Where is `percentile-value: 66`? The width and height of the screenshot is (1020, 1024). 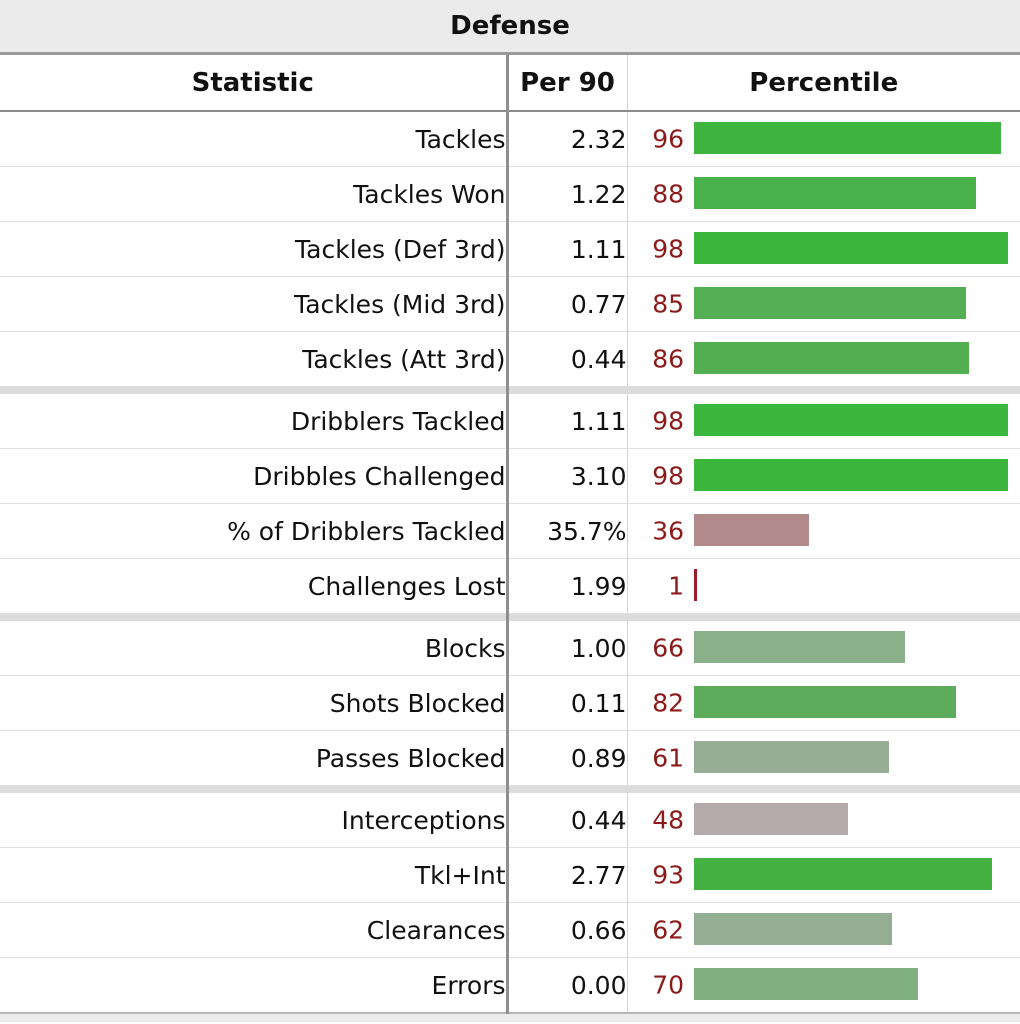
percentile-value: 66 is located at coordinates (668, 648).